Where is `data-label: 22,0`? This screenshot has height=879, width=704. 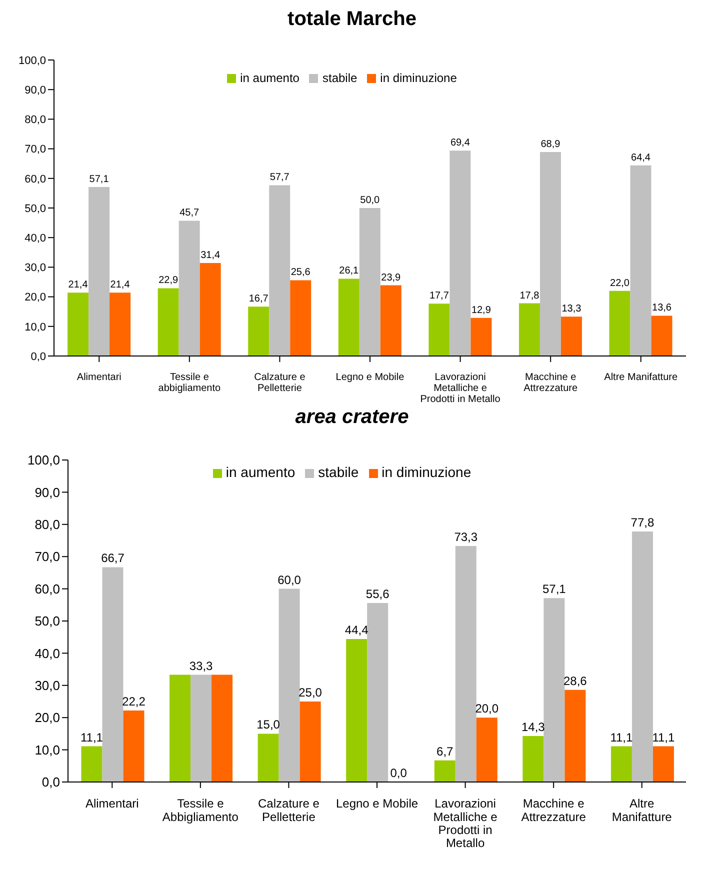
data-label: 22,0 is located at coordinates (620, 283).